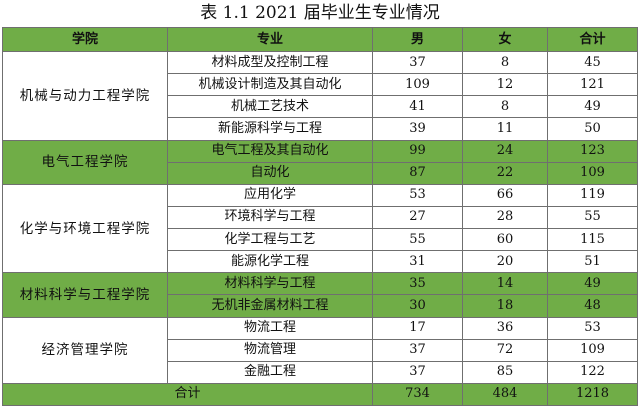 This screenshot has height=411, width=640. Describe the element at coordinates (505, 217) in the screenshot. I see `female-count-cell: 28` at that location.